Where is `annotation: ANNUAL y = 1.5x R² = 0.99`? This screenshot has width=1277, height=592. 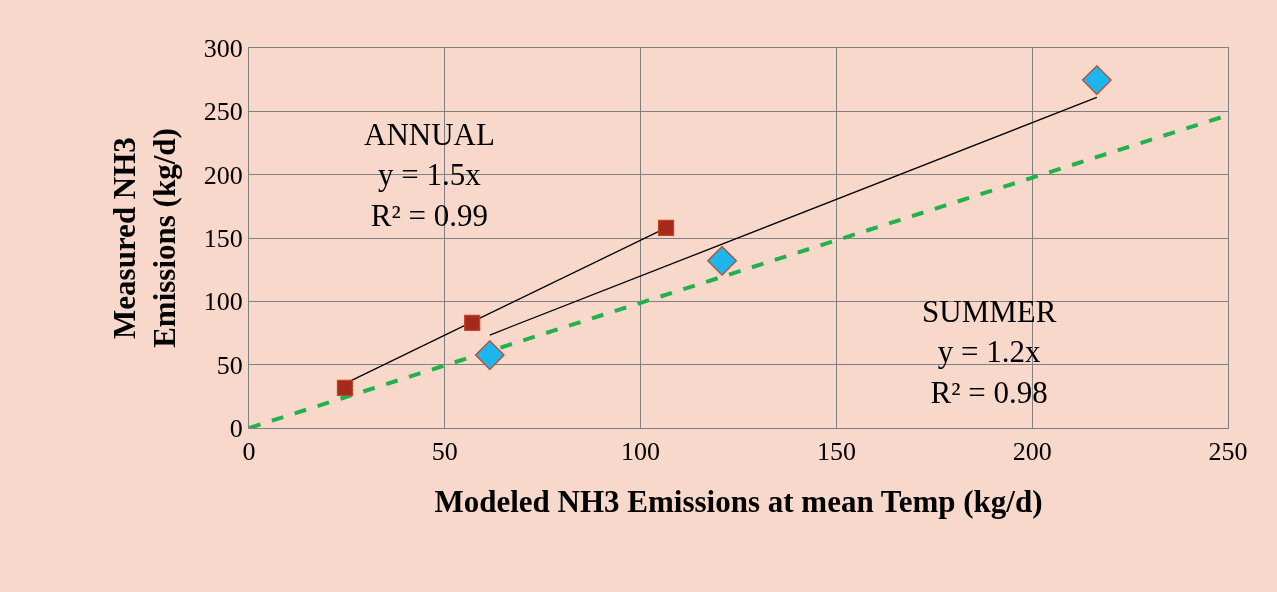
annotation: ANNUAL y = 1.5x R² = 0.99 is located at coordinates (429, 175).